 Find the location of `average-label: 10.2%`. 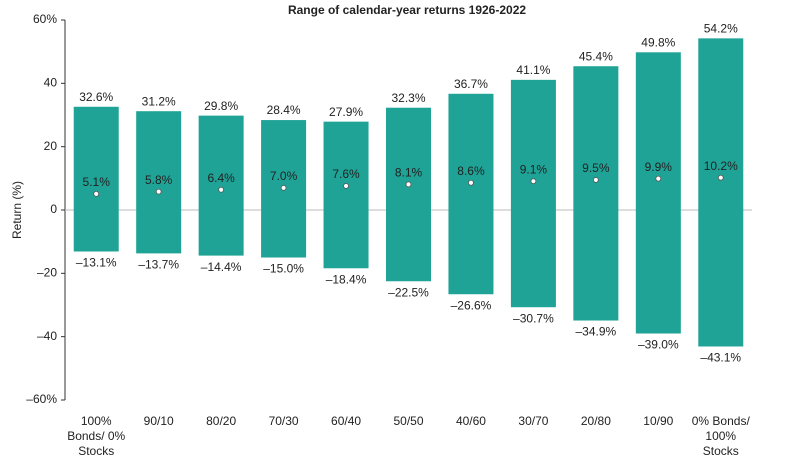

average-label: 10.2% is located at coordinates (721, 166).